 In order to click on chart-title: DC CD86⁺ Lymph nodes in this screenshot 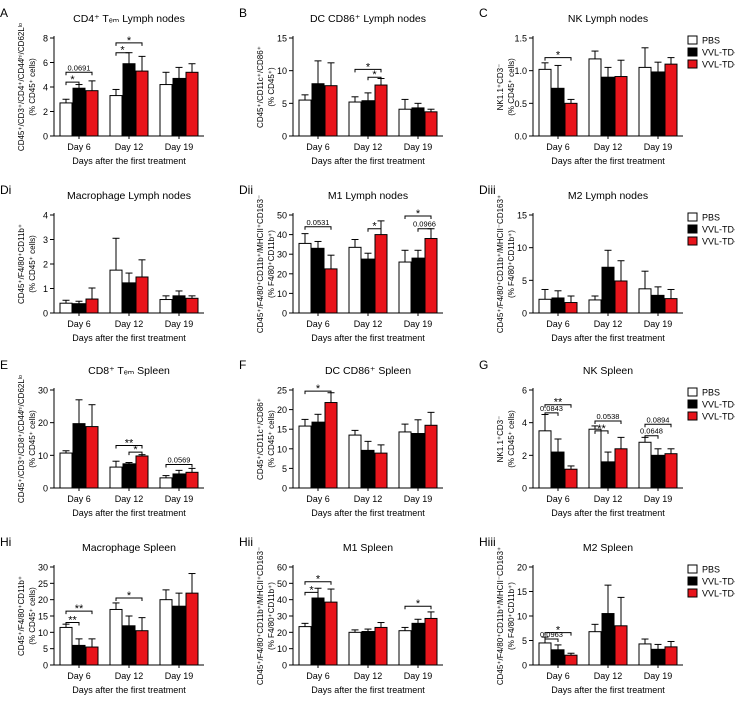, I will do `click(368, 19)`.